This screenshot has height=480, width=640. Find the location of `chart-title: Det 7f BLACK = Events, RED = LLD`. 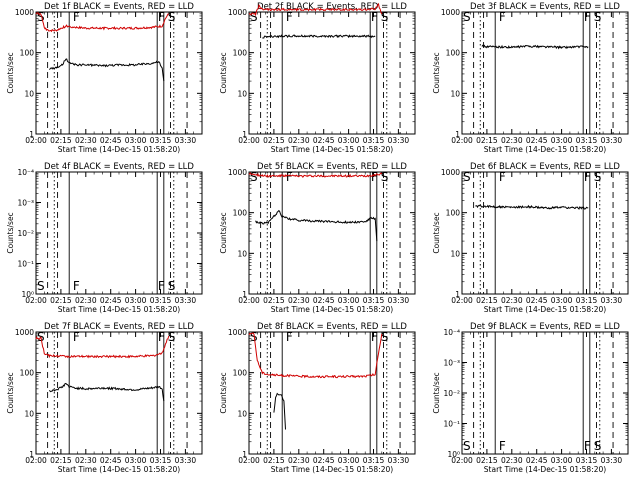

chart-title: Det 7f BLACK = Events, RED = LLD is located at coordinates (119, 327).